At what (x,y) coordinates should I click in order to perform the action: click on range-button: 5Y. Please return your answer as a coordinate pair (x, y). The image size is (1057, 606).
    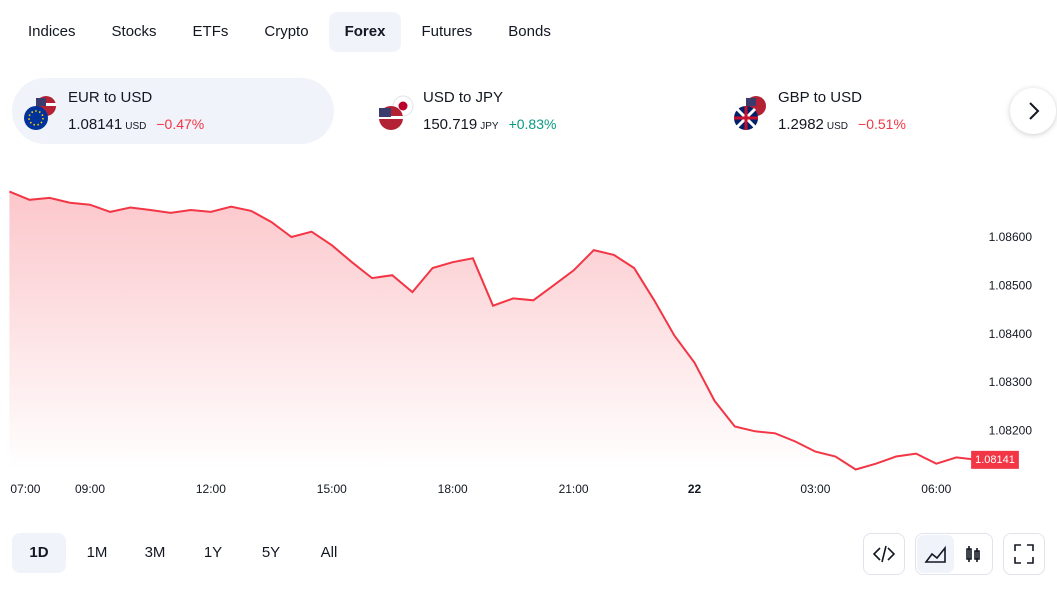
    Looking at the image, I should click on (271, 552).